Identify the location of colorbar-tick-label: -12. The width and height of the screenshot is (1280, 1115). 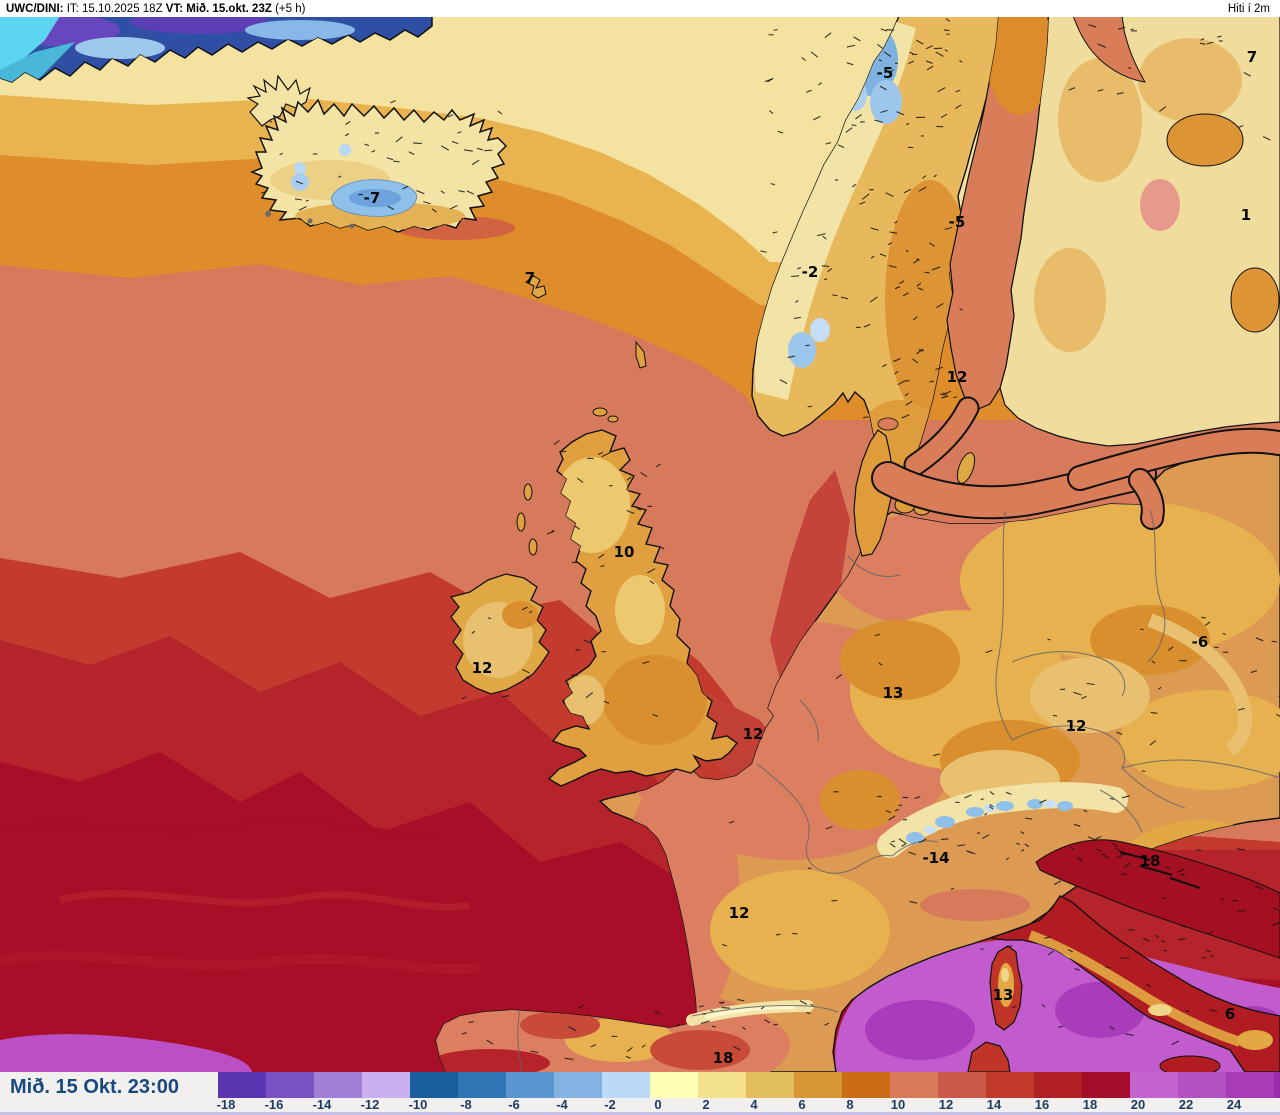
(370, 1104).